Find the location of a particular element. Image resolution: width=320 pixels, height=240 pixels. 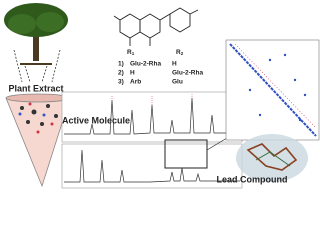

r2-sub: 2 is located at coordinates (182, 53).